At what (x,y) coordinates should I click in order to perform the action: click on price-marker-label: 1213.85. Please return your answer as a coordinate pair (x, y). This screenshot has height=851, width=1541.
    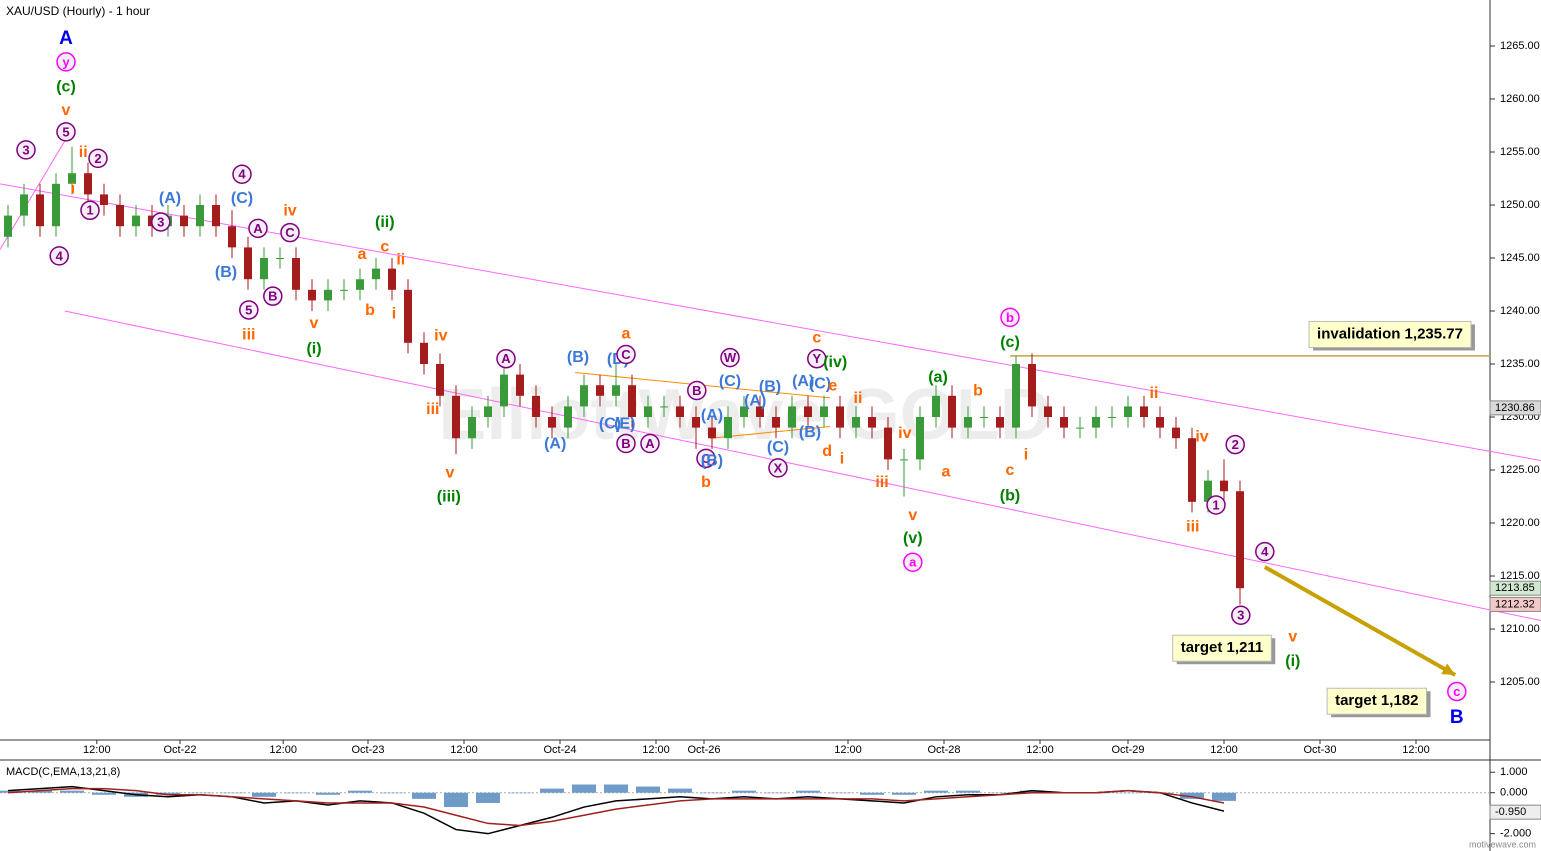
    Looking at the image, I should click on (1515, 588).